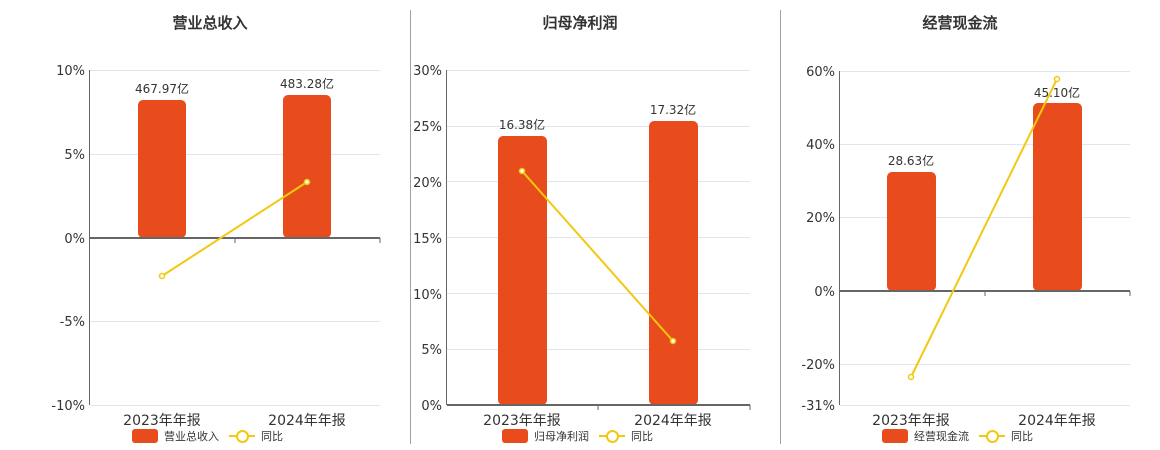 The height and width of the screenshot is (450, 1160). I want to click on legend-bar-label: 营业总收入, so click(191, 436).